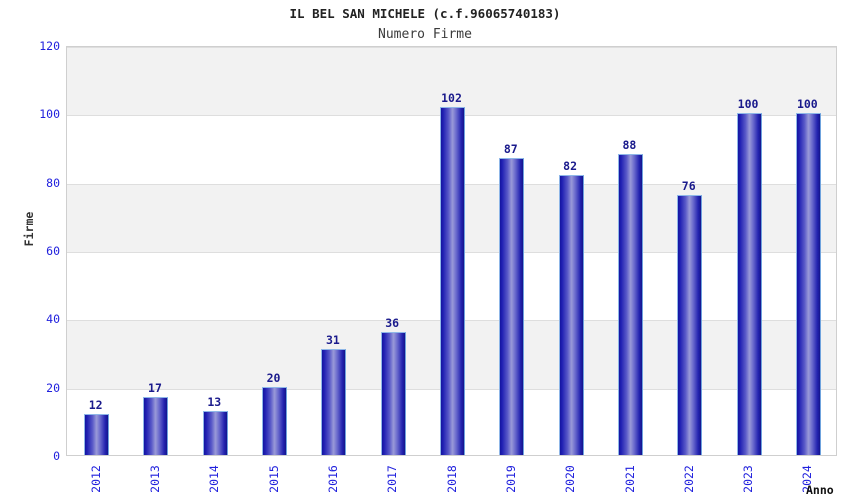 The width and height of the screenshot is (850, 500). Describe the element at coordinates (629, 479) in the screenshot. I see `x-tick-label-text: 2021` at that location.